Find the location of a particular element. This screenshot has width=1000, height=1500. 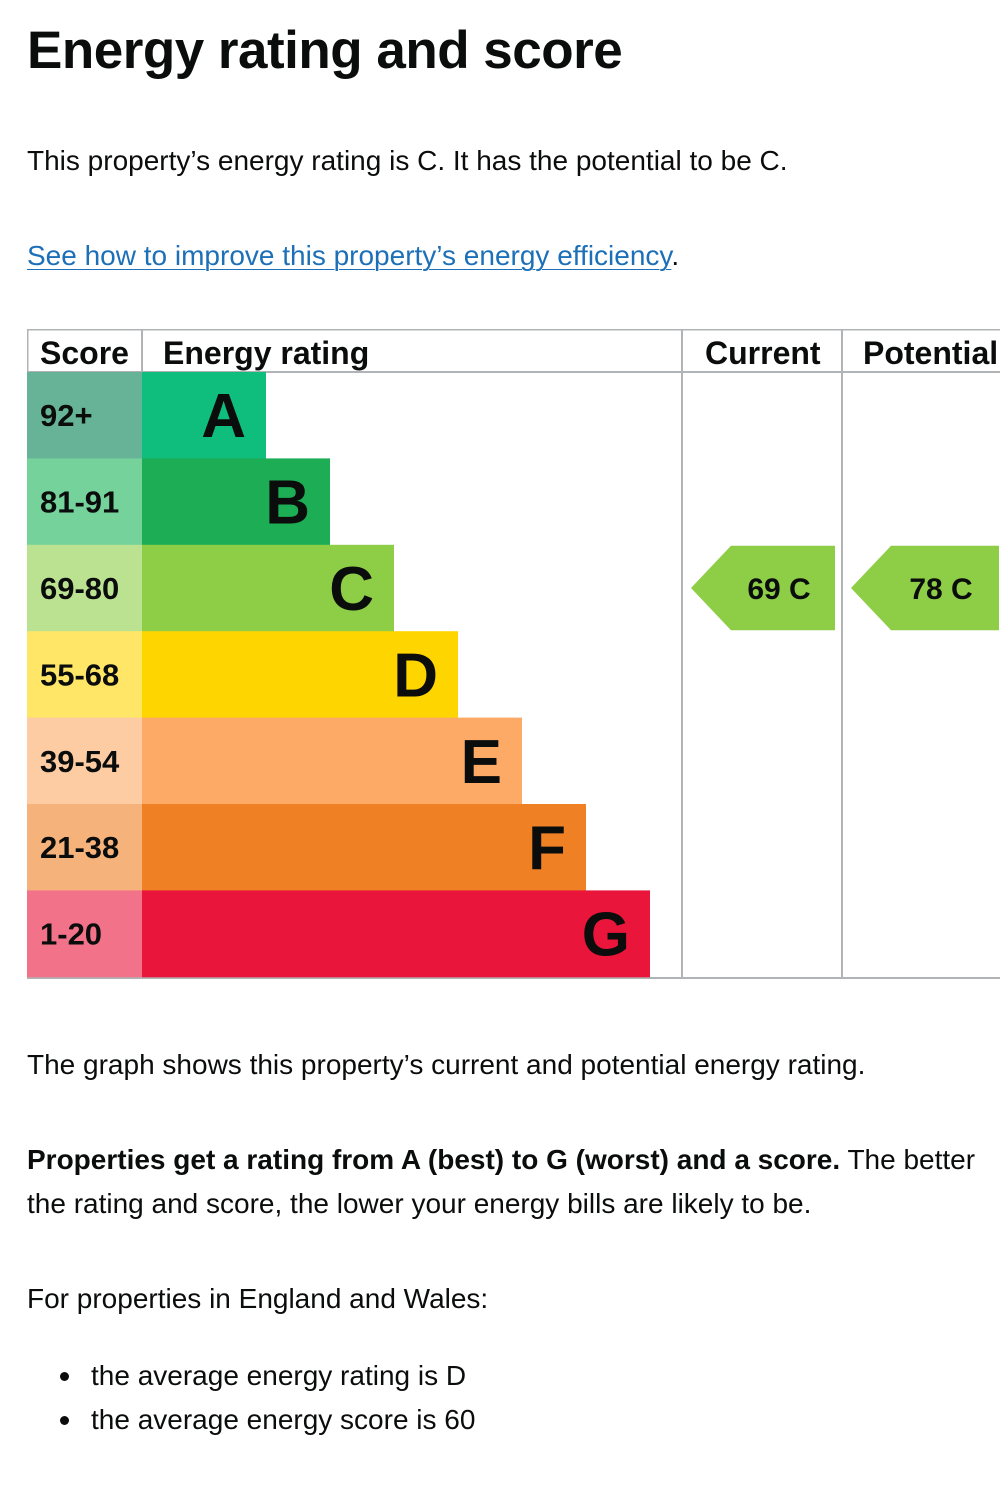

score-range-f: 21-38 is located at coordinates (79, 847).